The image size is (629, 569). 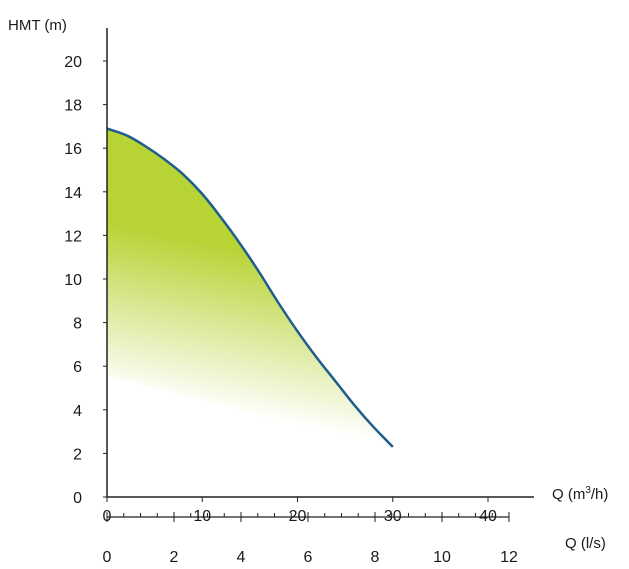 I want to click on secondary-x-axis-ticks: 0 2 4 6 8 10 12, so click(x=310, y=539).